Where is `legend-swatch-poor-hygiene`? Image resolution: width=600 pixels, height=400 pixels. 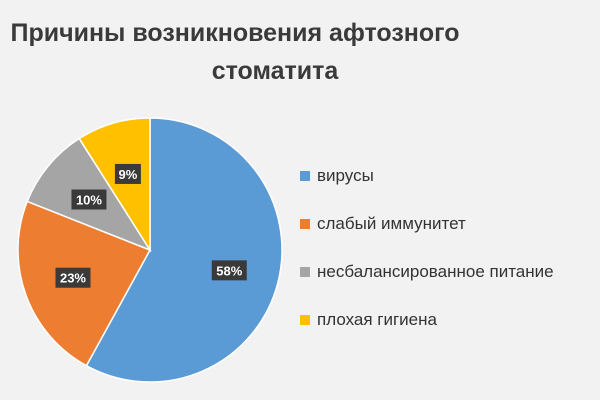 legend-swatch-poor-hygiene is located at coordinates (305, 320).